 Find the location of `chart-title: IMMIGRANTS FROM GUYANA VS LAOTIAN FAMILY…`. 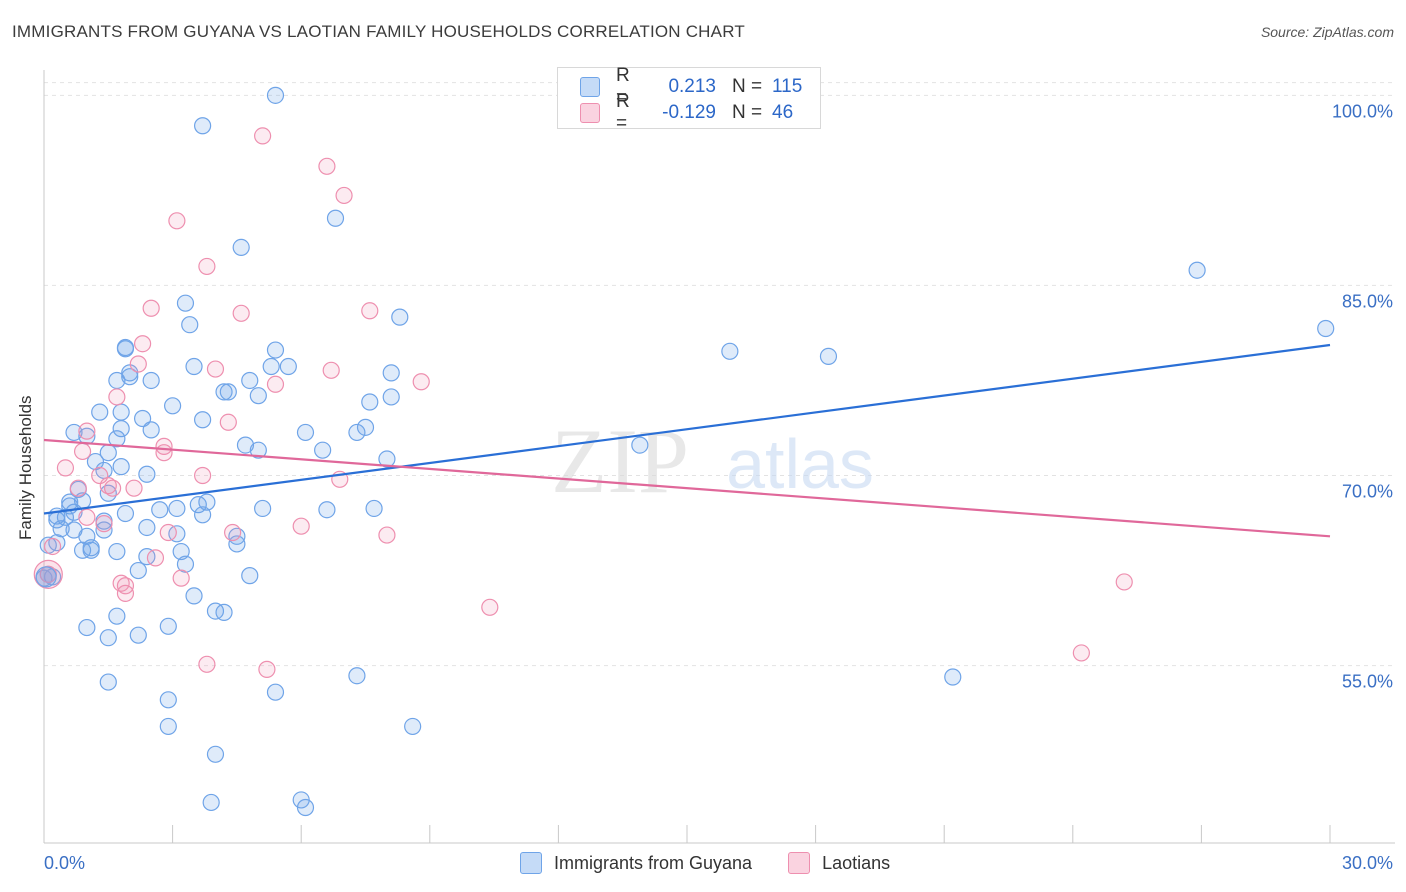

chart-title: IMMIGRANTS FROM GUYANA VS LAOTIAN FAMILY… is located at coordinates (378, 31).